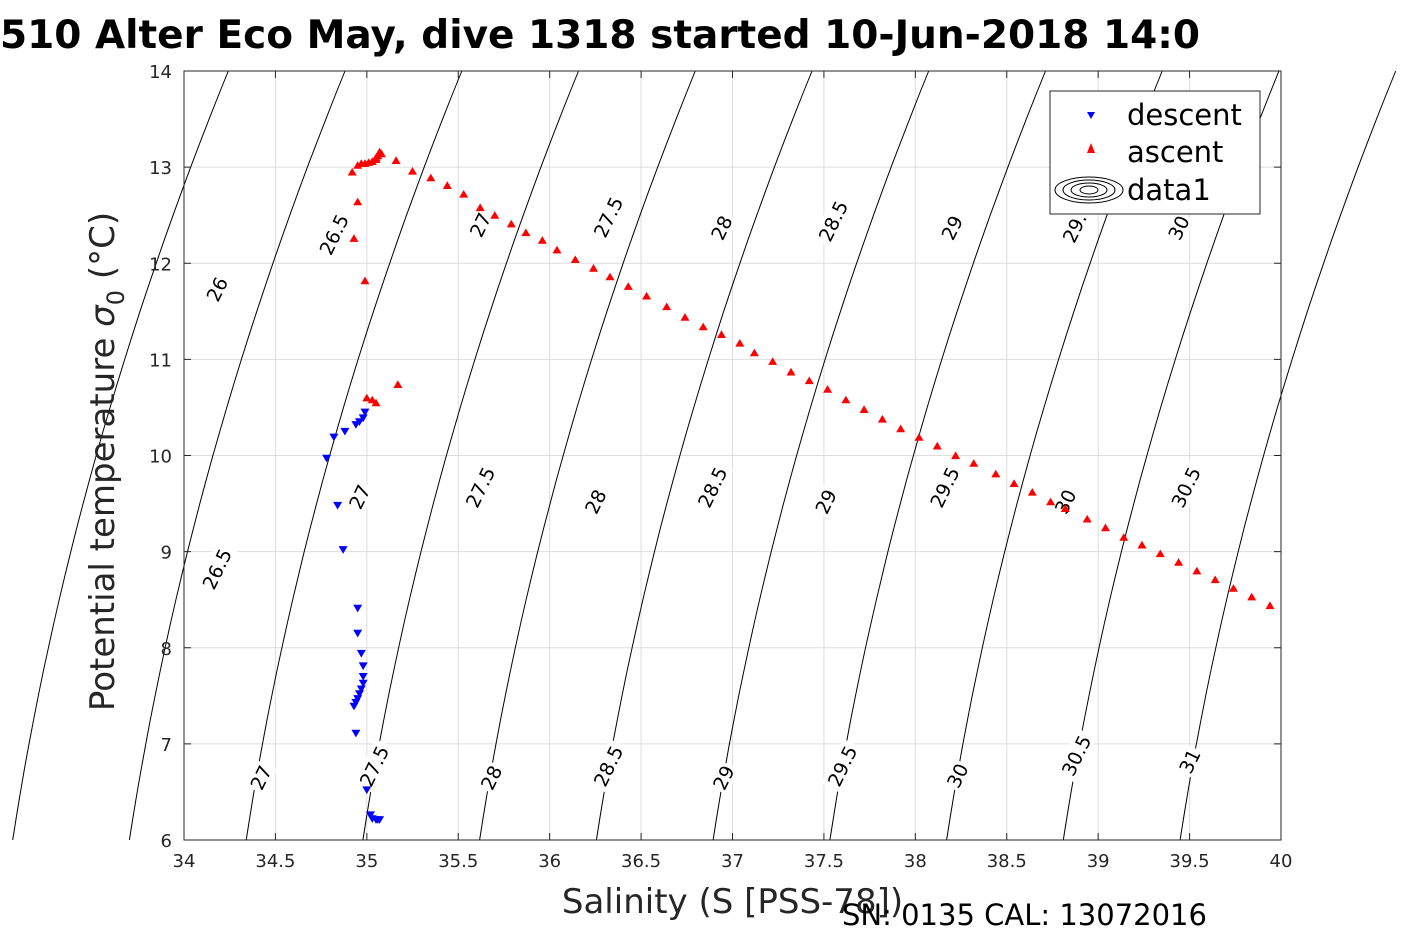 This screenshot has height=945, width=1417. What do you see at coordinates (160, 168) in the screenshot?
I see `y-tick-label: 13` at bounding box center [160, 168].